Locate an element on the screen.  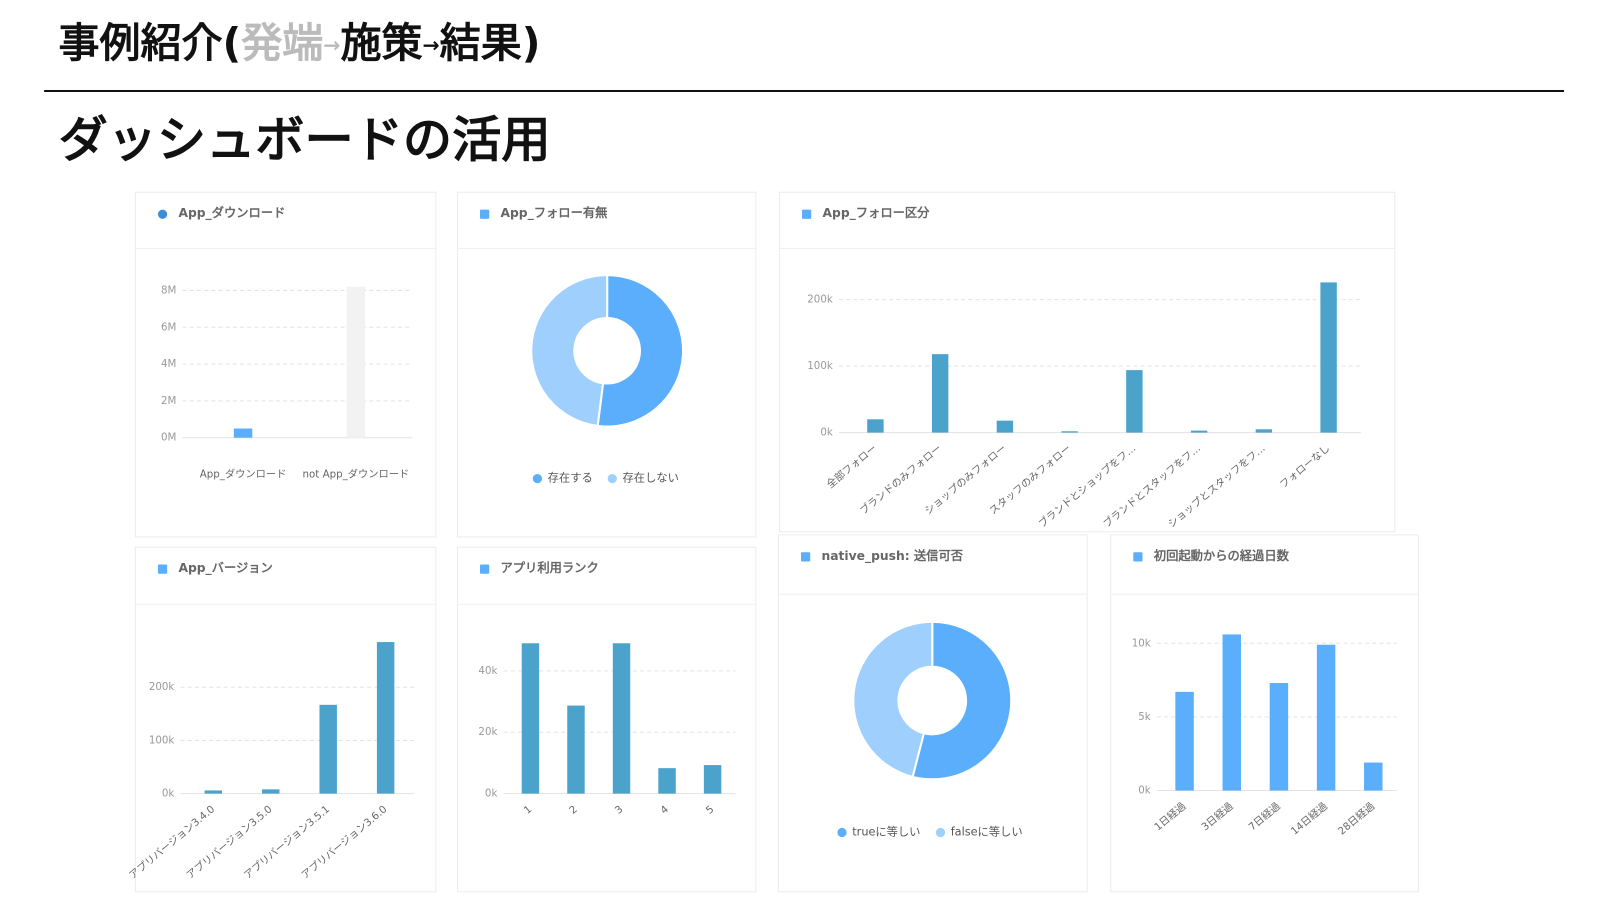
panel-title: App_フォロー区分 is located at coordinates (877, 213).